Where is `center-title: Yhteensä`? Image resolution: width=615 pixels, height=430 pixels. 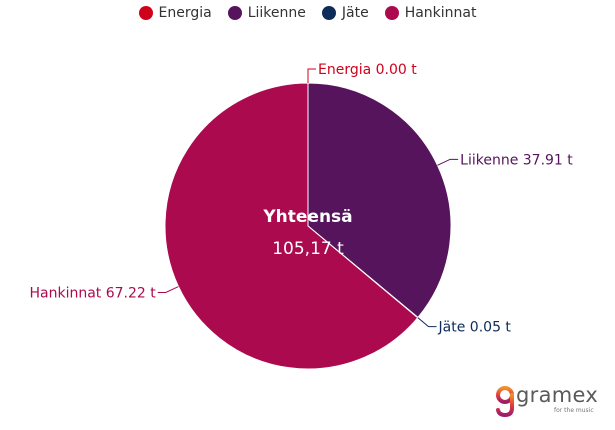 center-title: Yhteensä is located at coordinates (307, 217).